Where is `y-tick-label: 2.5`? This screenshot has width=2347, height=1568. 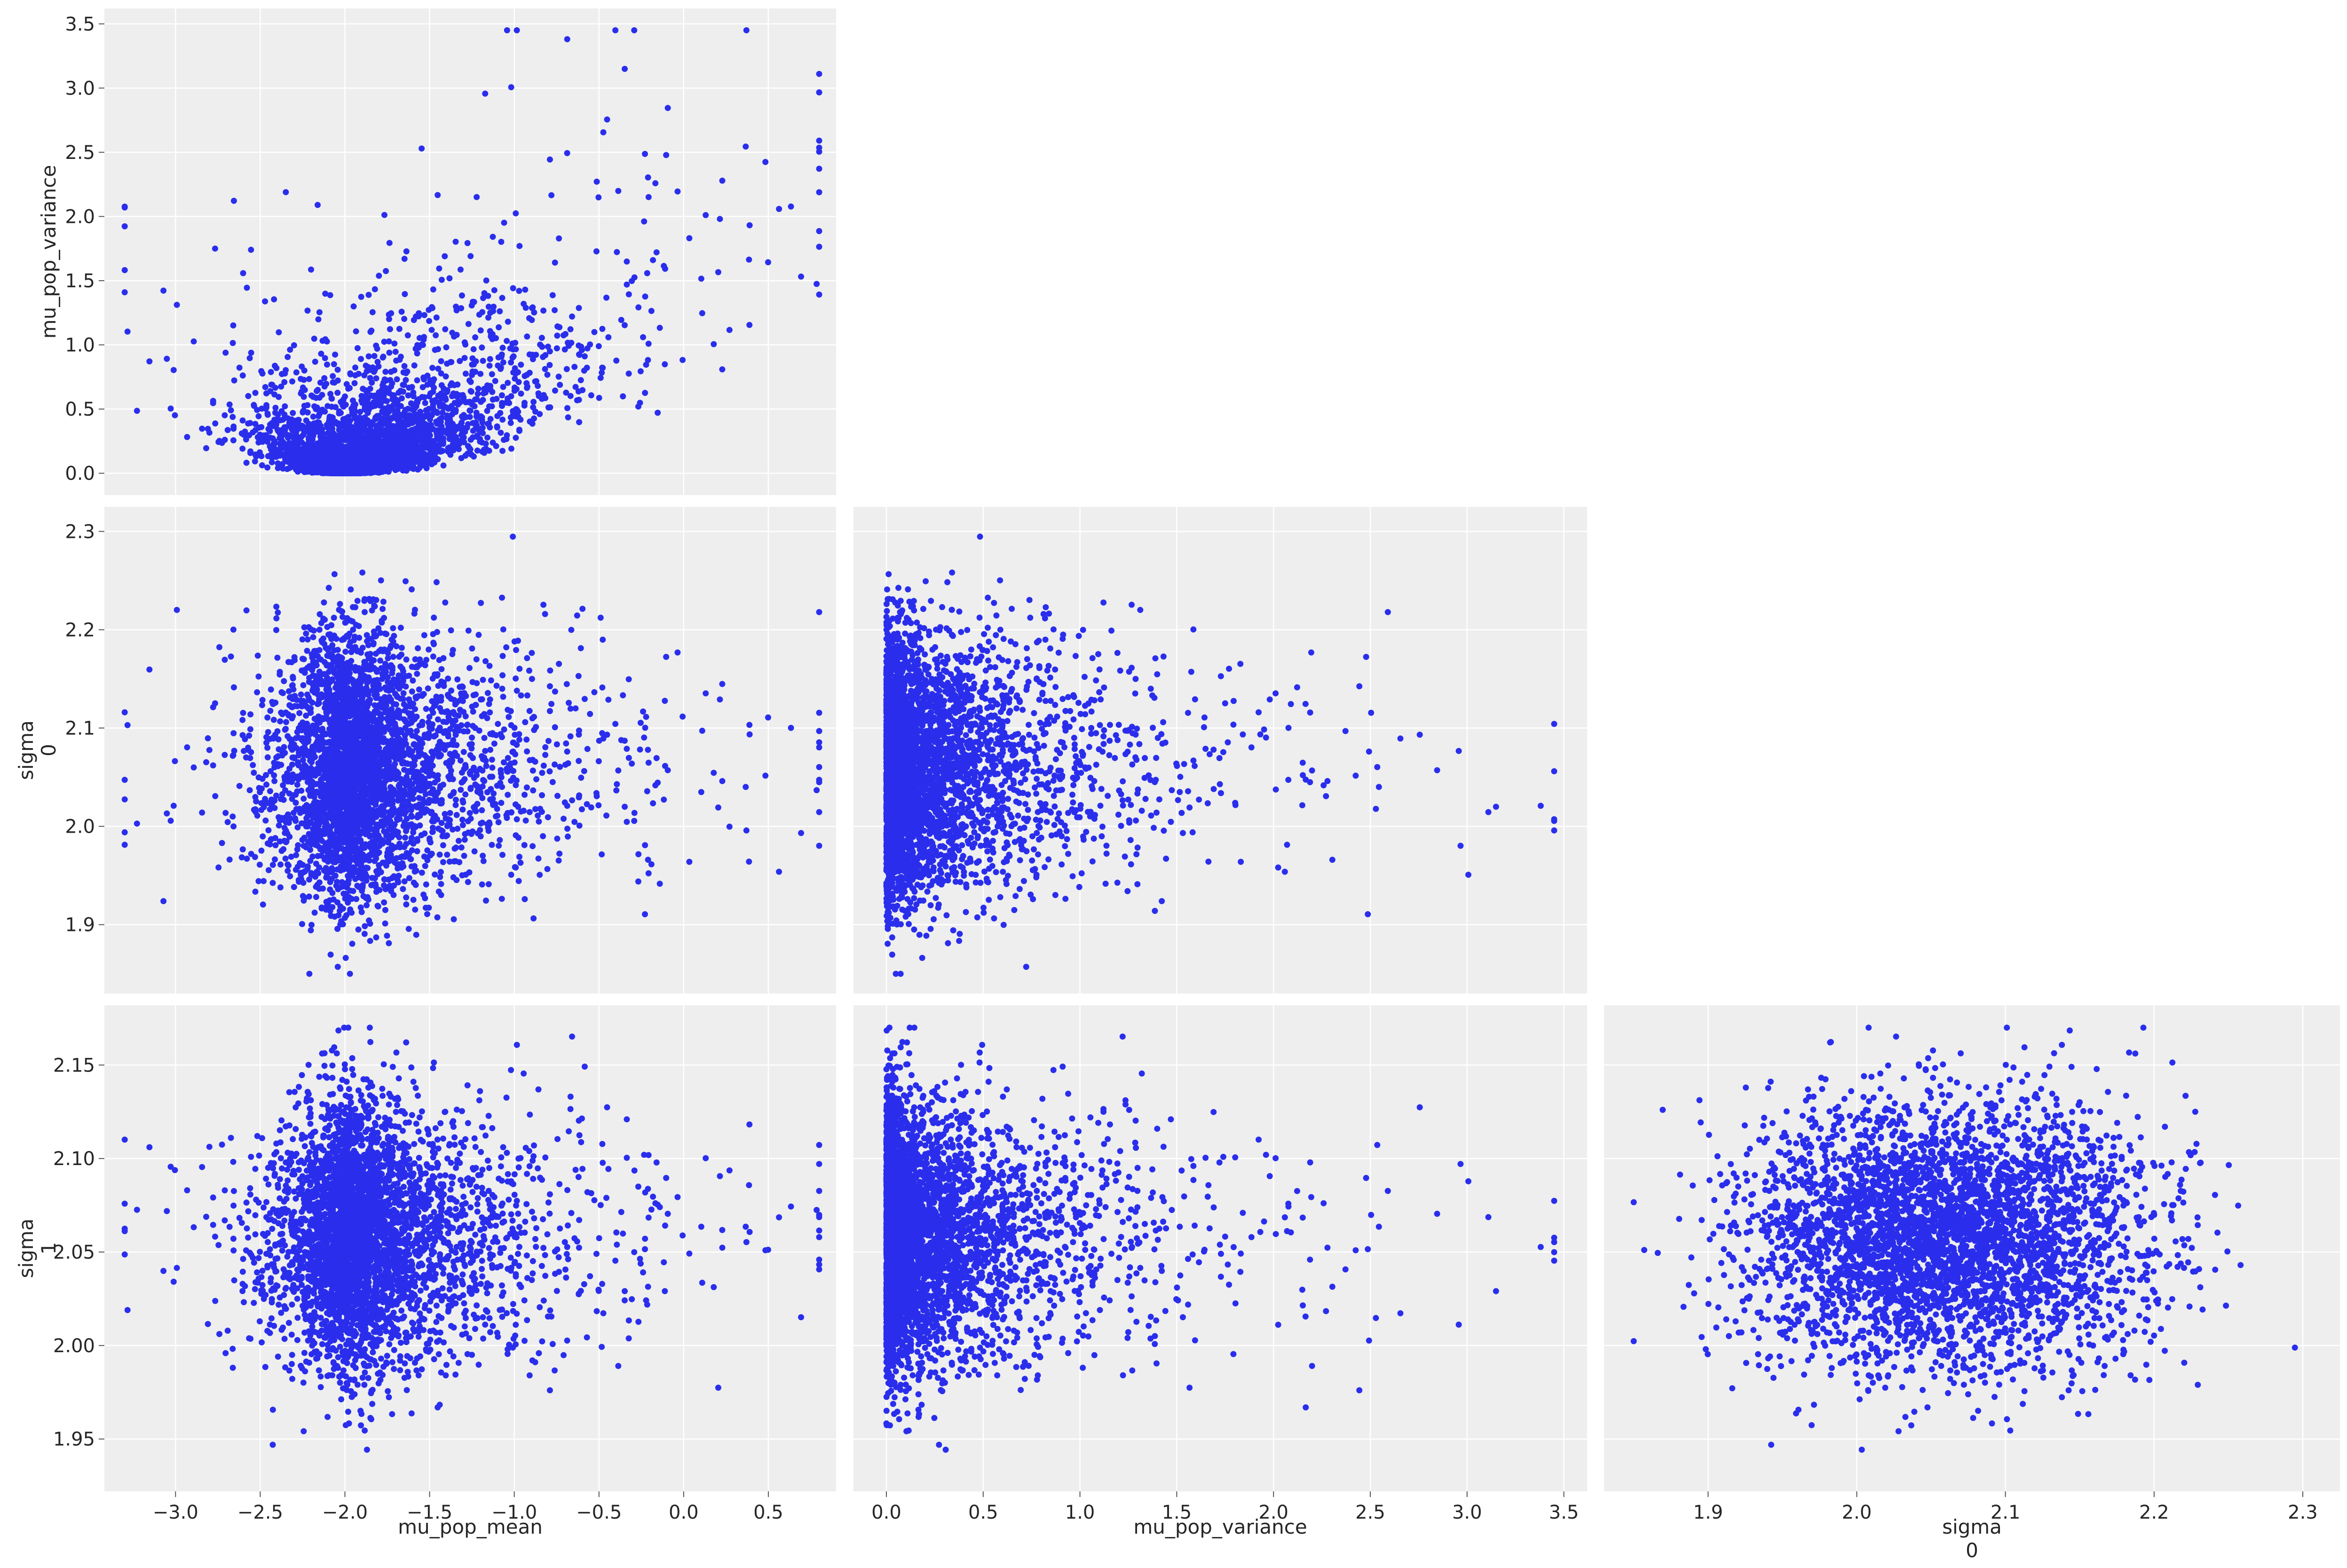 y-tick-label: 2.5 is located at coordinates (80, 153).